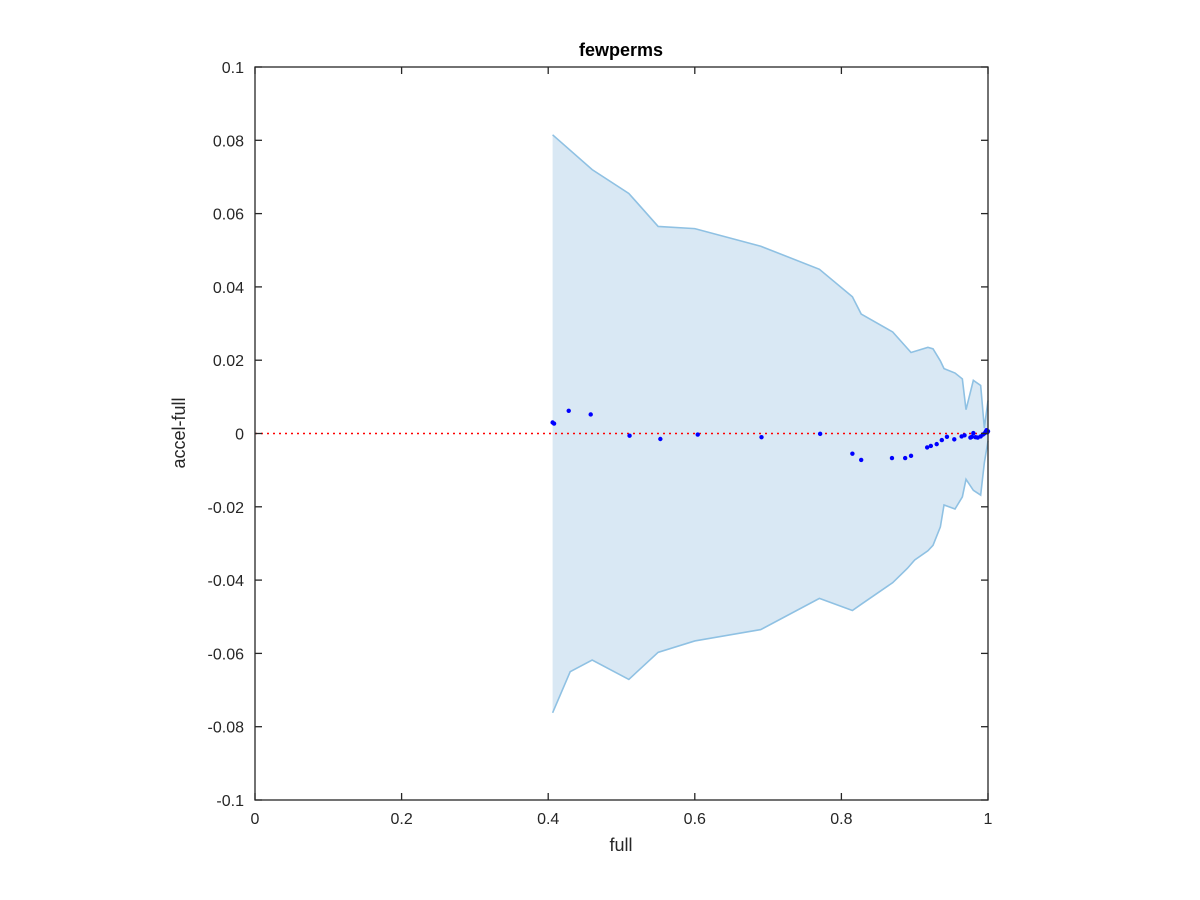 Image resolution: width=1200 pixels, height=900 pixels. What do you see at coordinates (228, 215) in the screenshot?
I see `y-tick-label: 0.06` at bounding box center [228, 215].